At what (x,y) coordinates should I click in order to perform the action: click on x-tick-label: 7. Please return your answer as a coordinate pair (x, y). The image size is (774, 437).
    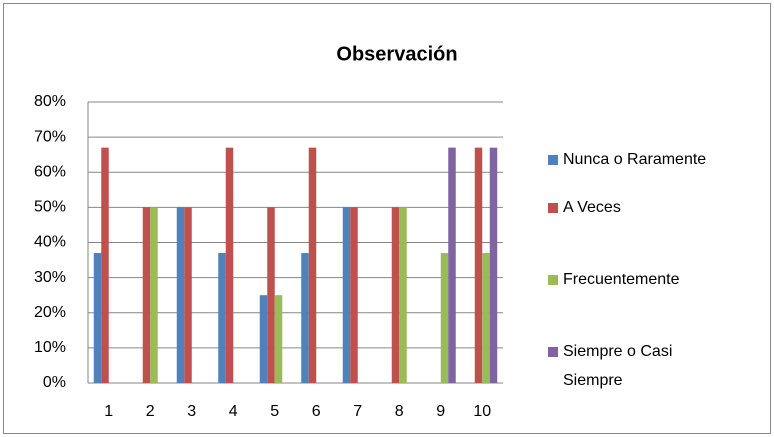
    Looking at the image, I should click on (357, 411).